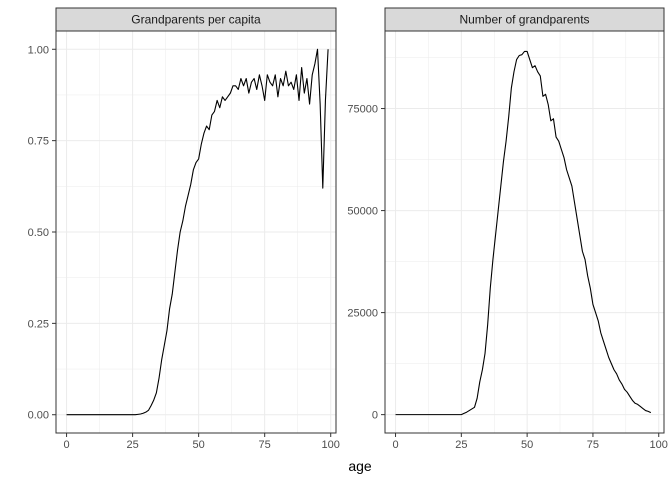  What do you see at coordinates (38, 142) in the screenshot?
I see `y-tick-label: 0.75` at bounding box center [38, 142].